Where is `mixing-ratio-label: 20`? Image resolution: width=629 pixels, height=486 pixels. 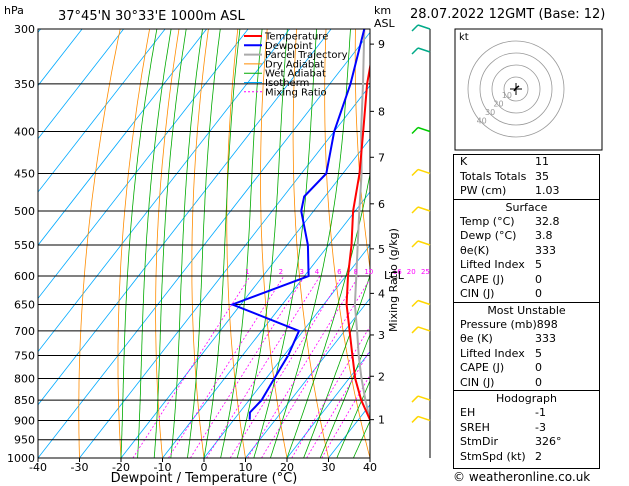
mixing-ratio-label: 20 is located at coordinates (411, 272).